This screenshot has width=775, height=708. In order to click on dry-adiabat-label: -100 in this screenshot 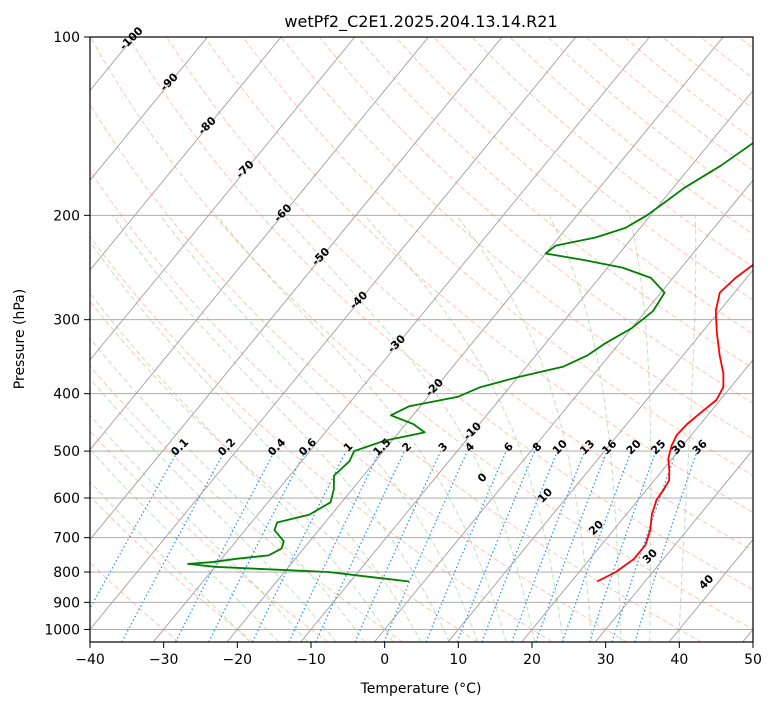, I will do `click(131, 38)`.